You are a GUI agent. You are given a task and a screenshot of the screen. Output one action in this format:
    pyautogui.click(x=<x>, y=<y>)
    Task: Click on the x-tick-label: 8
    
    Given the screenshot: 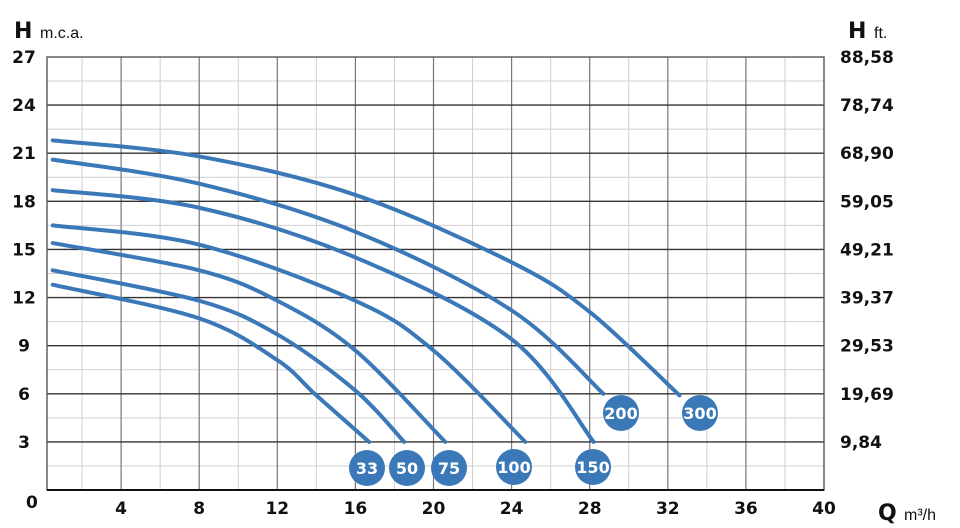 What is the action you would take?
    pyautogui.click(x=199, y=509)
    